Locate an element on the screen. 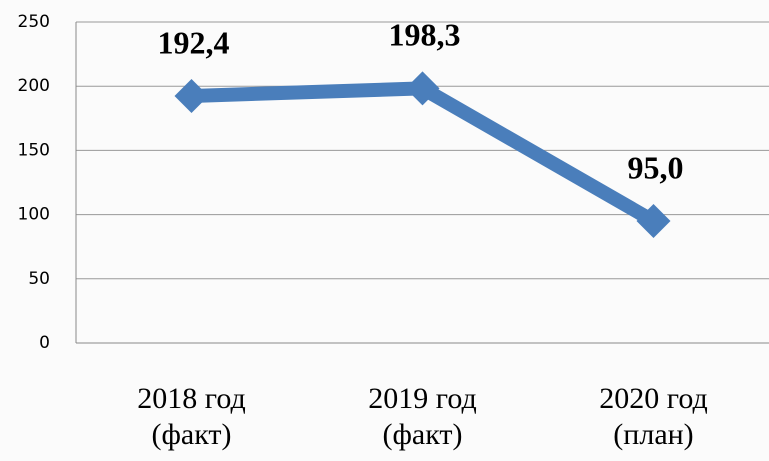  y-tick-label: 0 is located at coordinates (44, 343).